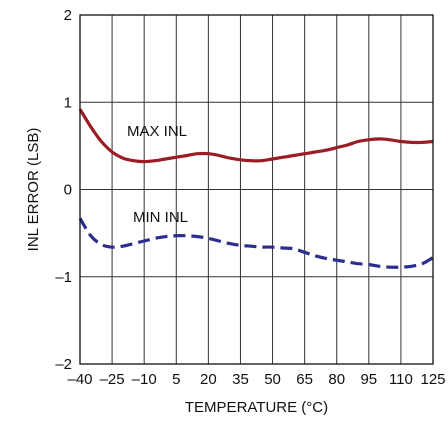 The width and height of the screenshot is (448, 421). I want to click on x-tick-label: 50, so click(272, 379).